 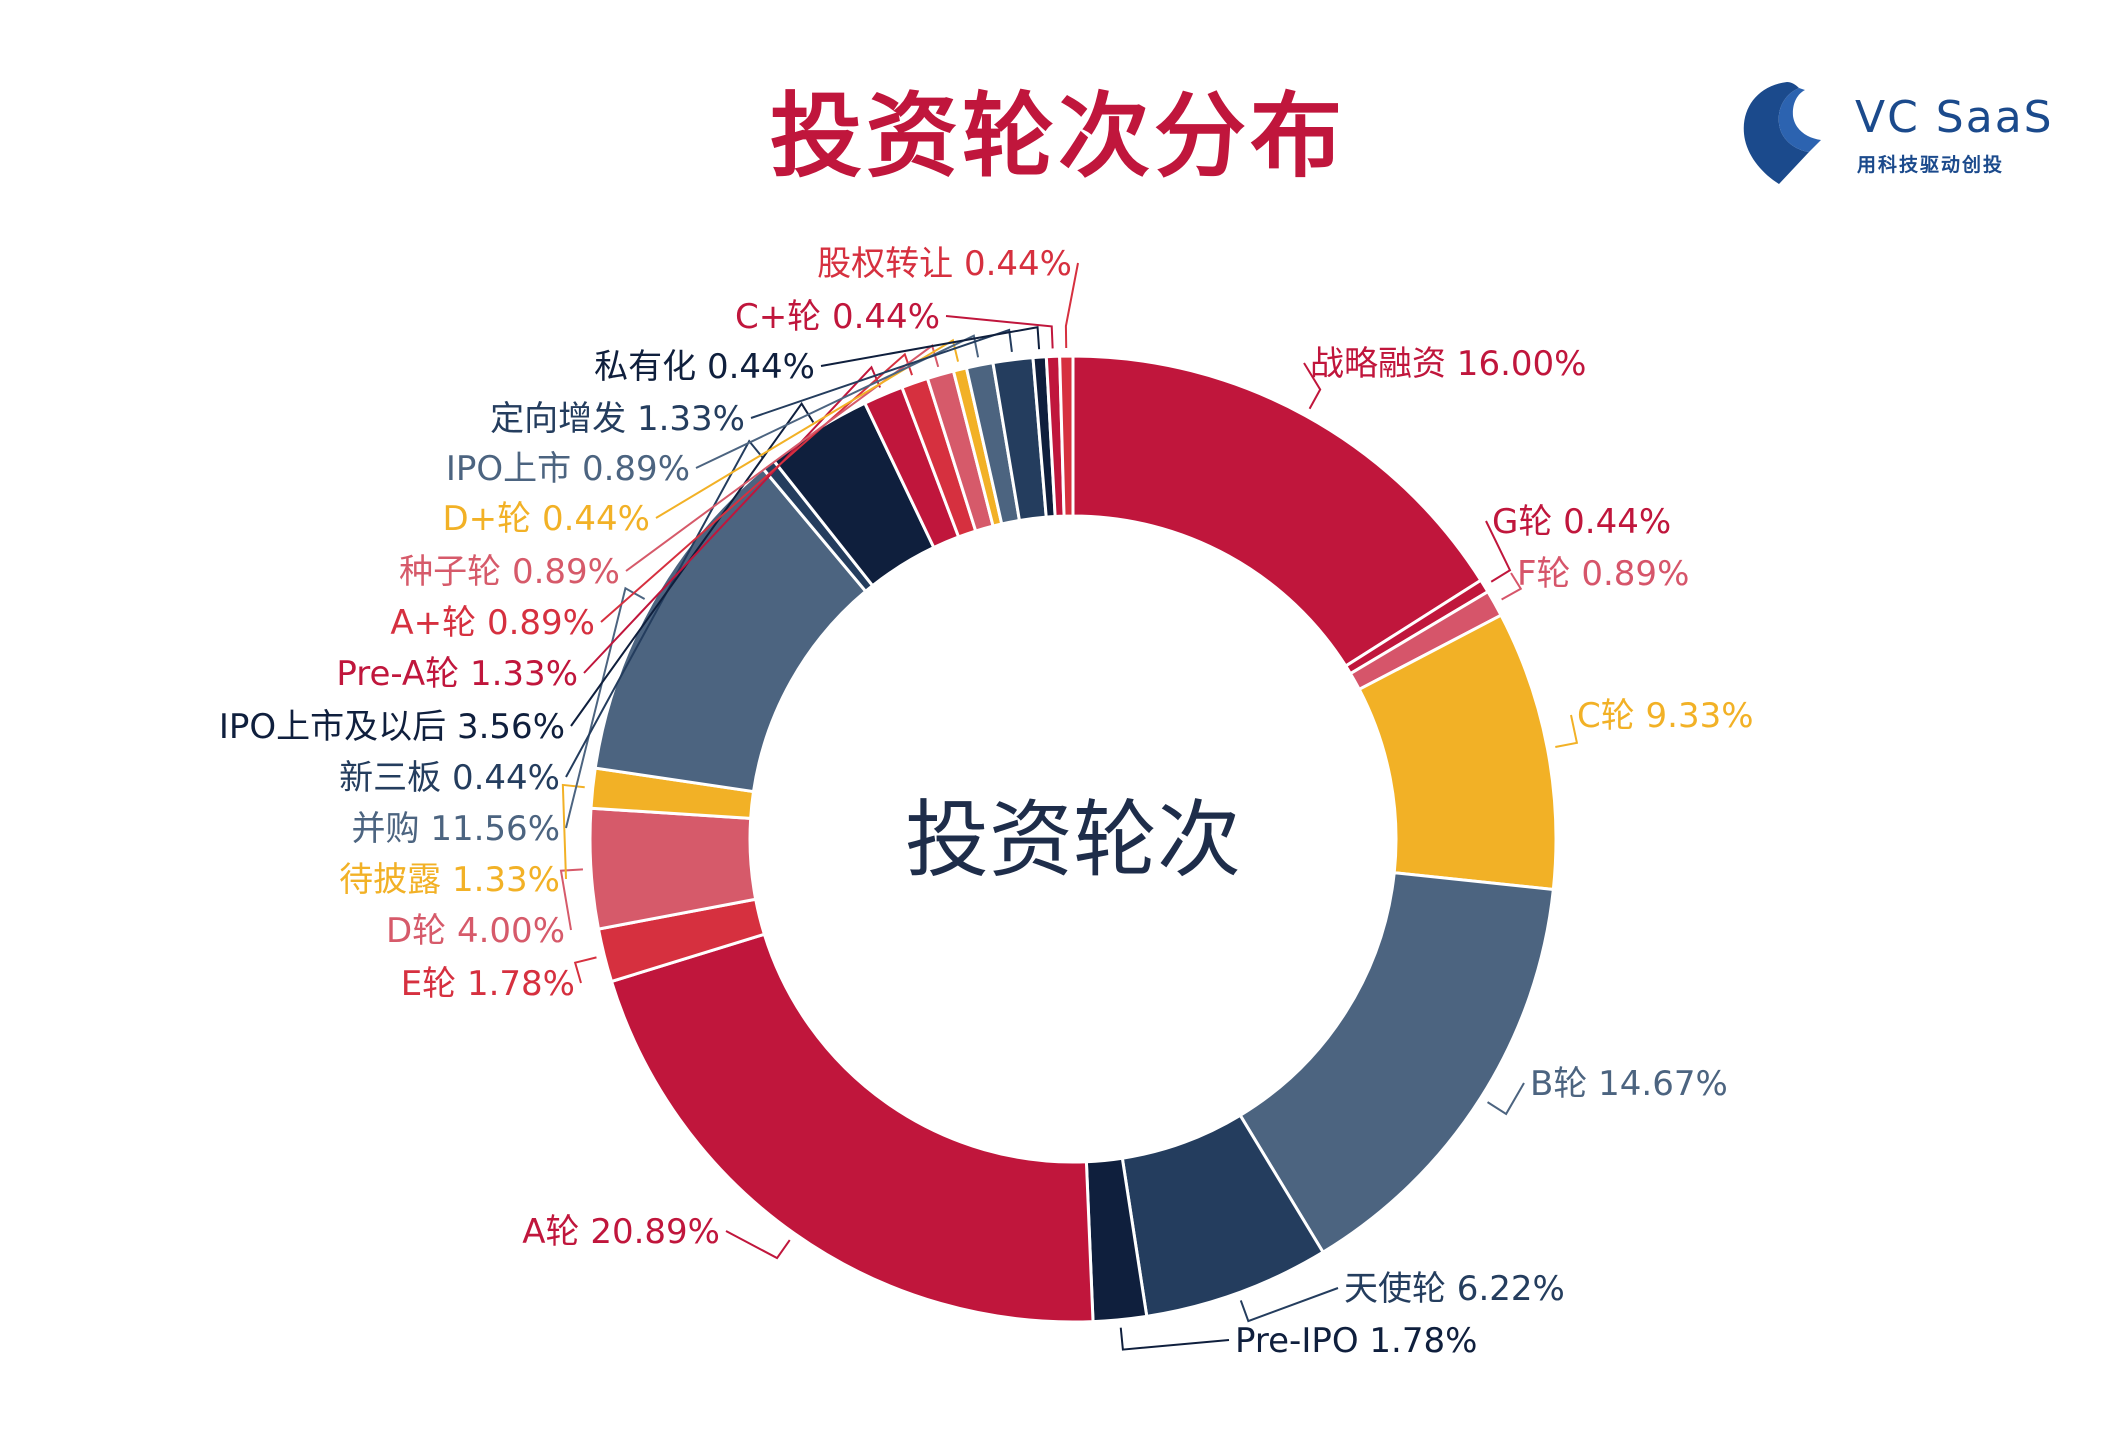 What do you see at coordinates (568, 469) in the screenshot?
I see `slice-label: IPO上市 0.89%` at bounding box center [568, 469].